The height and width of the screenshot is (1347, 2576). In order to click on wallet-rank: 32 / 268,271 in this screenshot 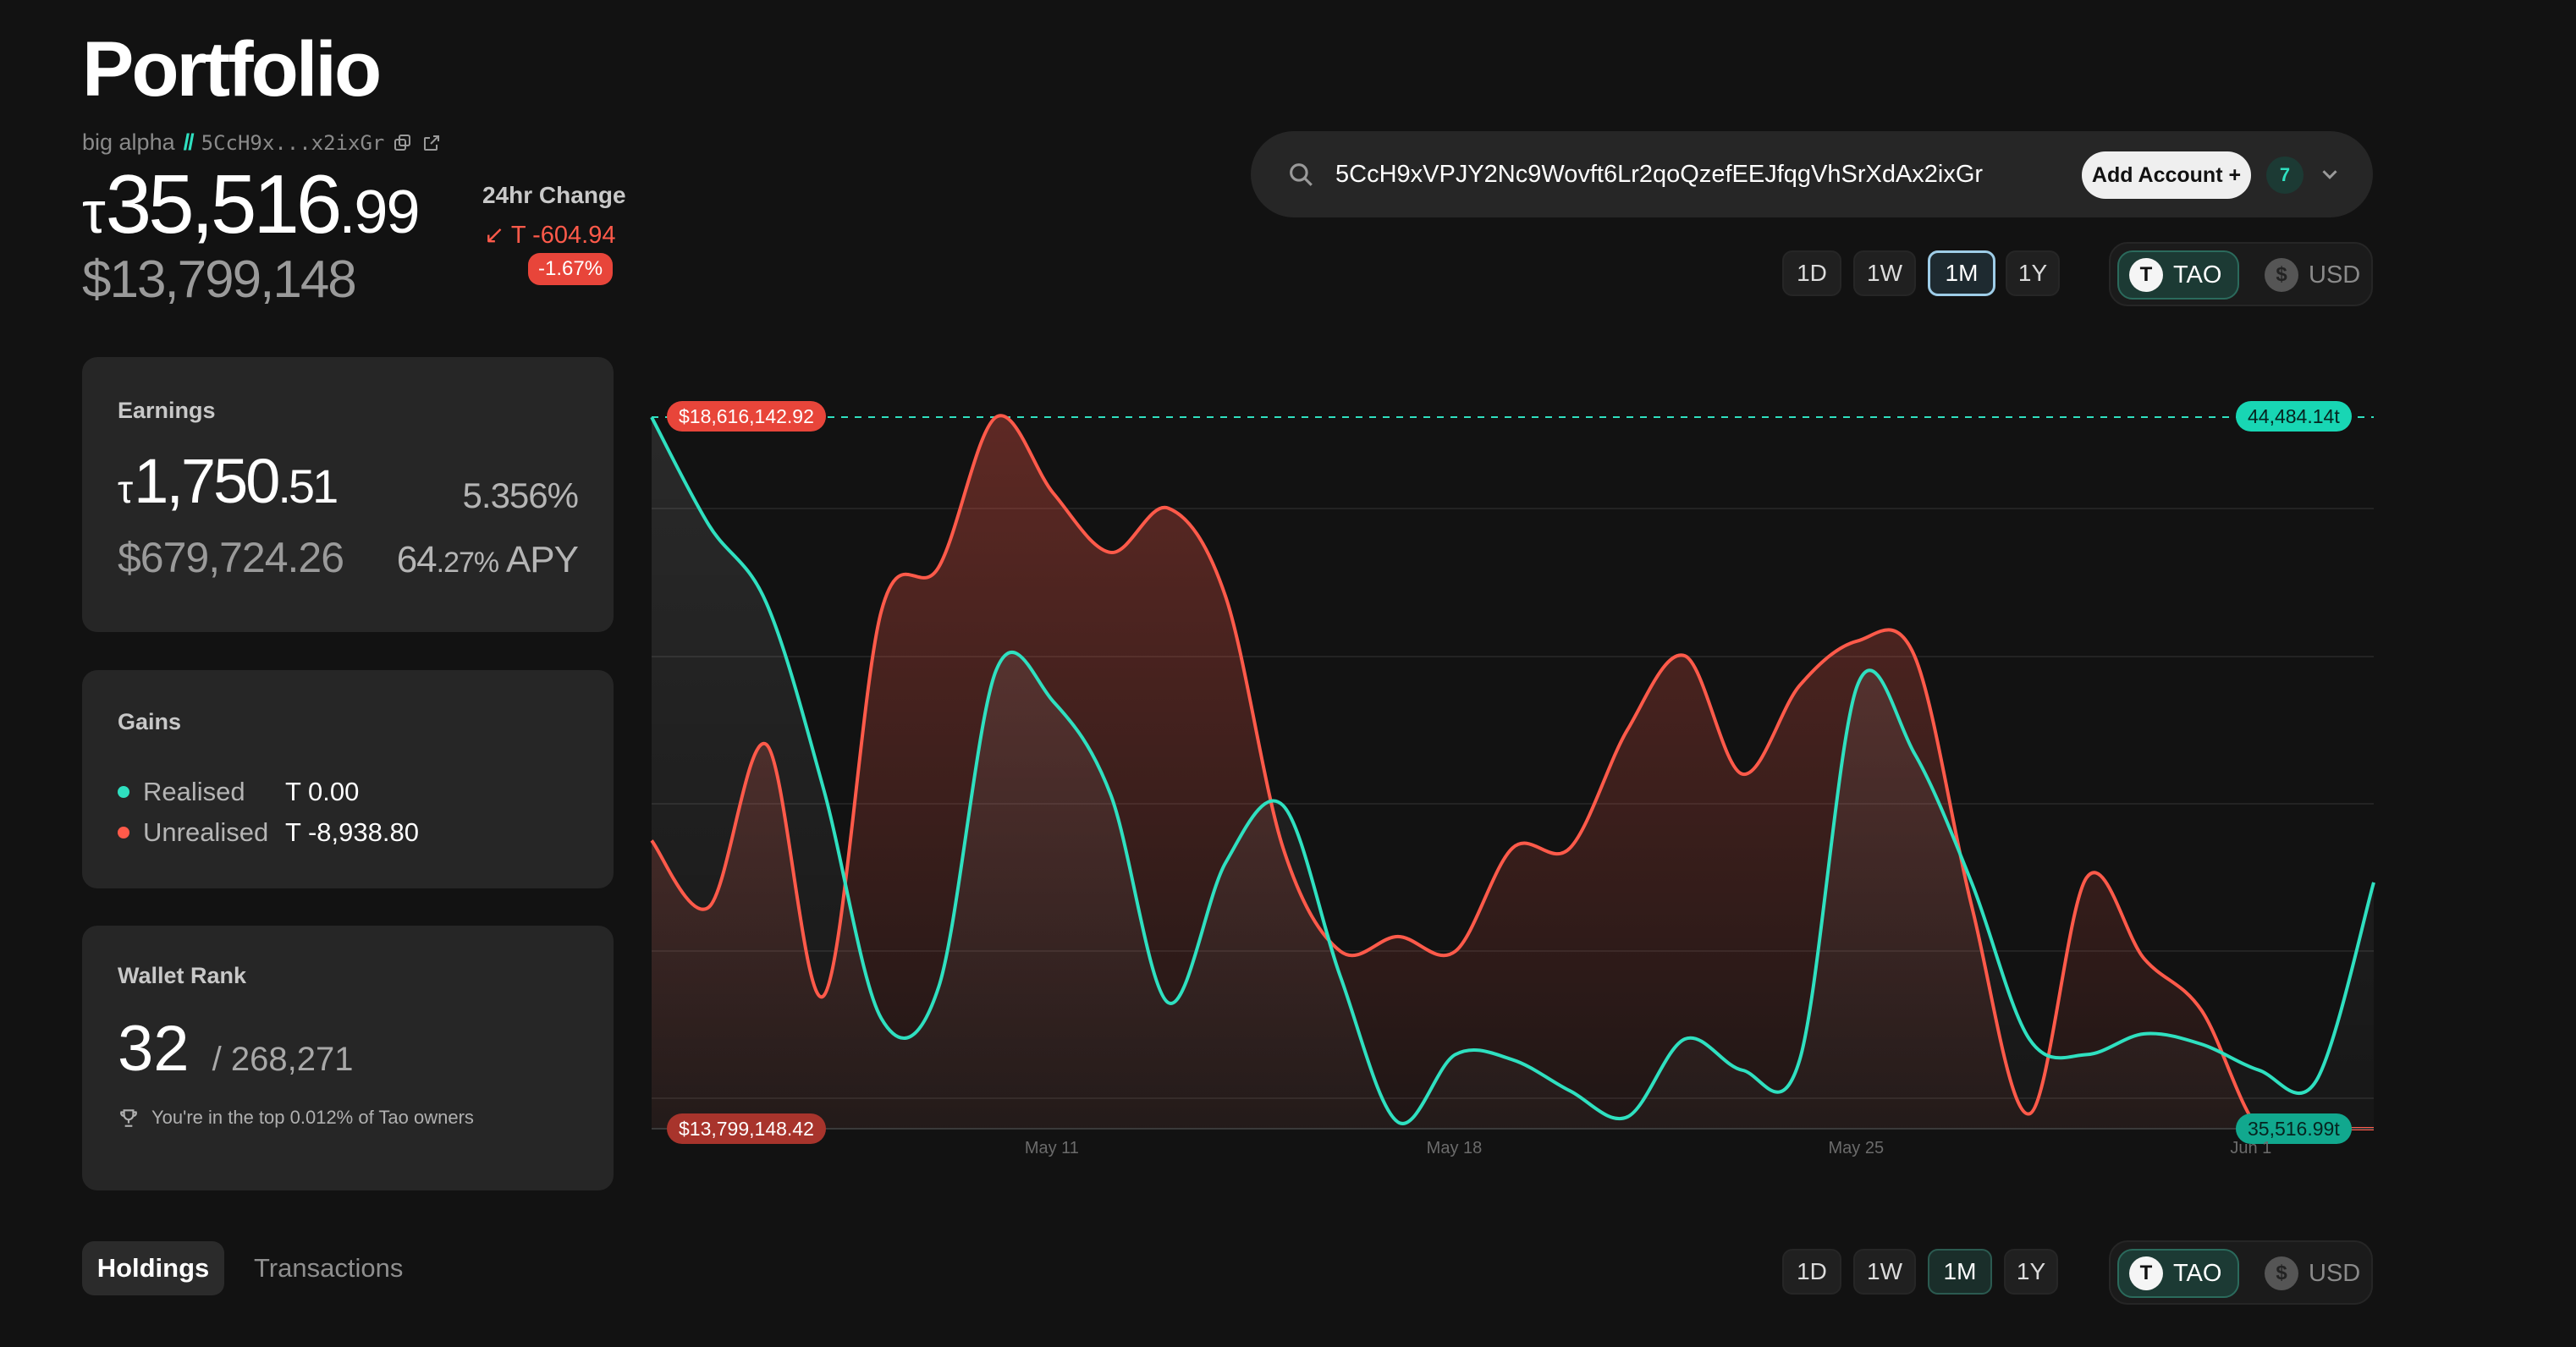, I will do `click(236, 1049)`.